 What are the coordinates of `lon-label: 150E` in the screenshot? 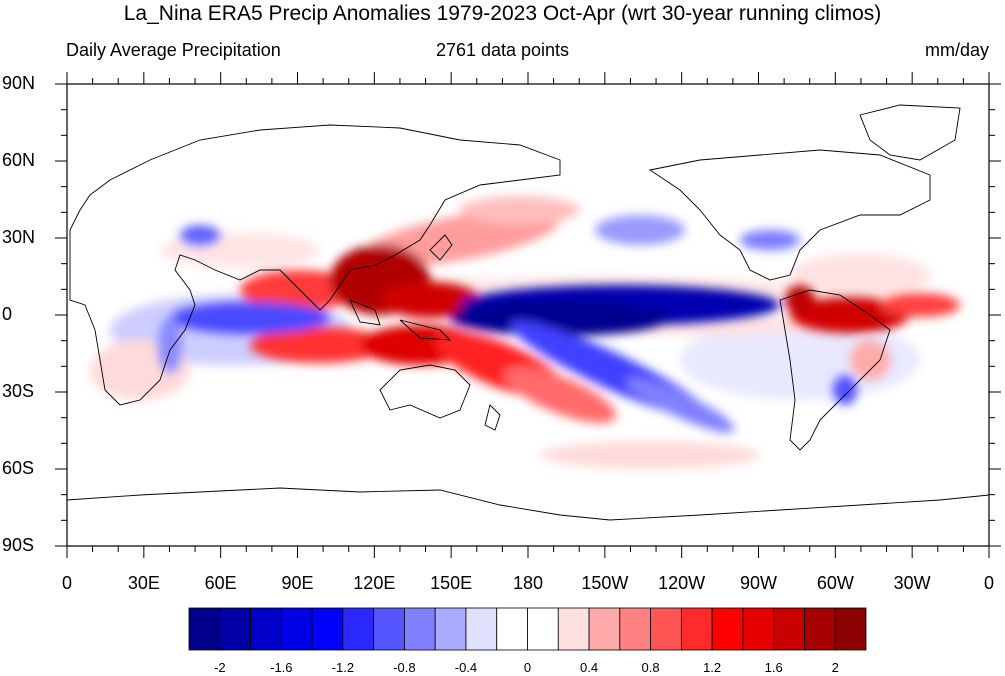 It's located at (451, 583).